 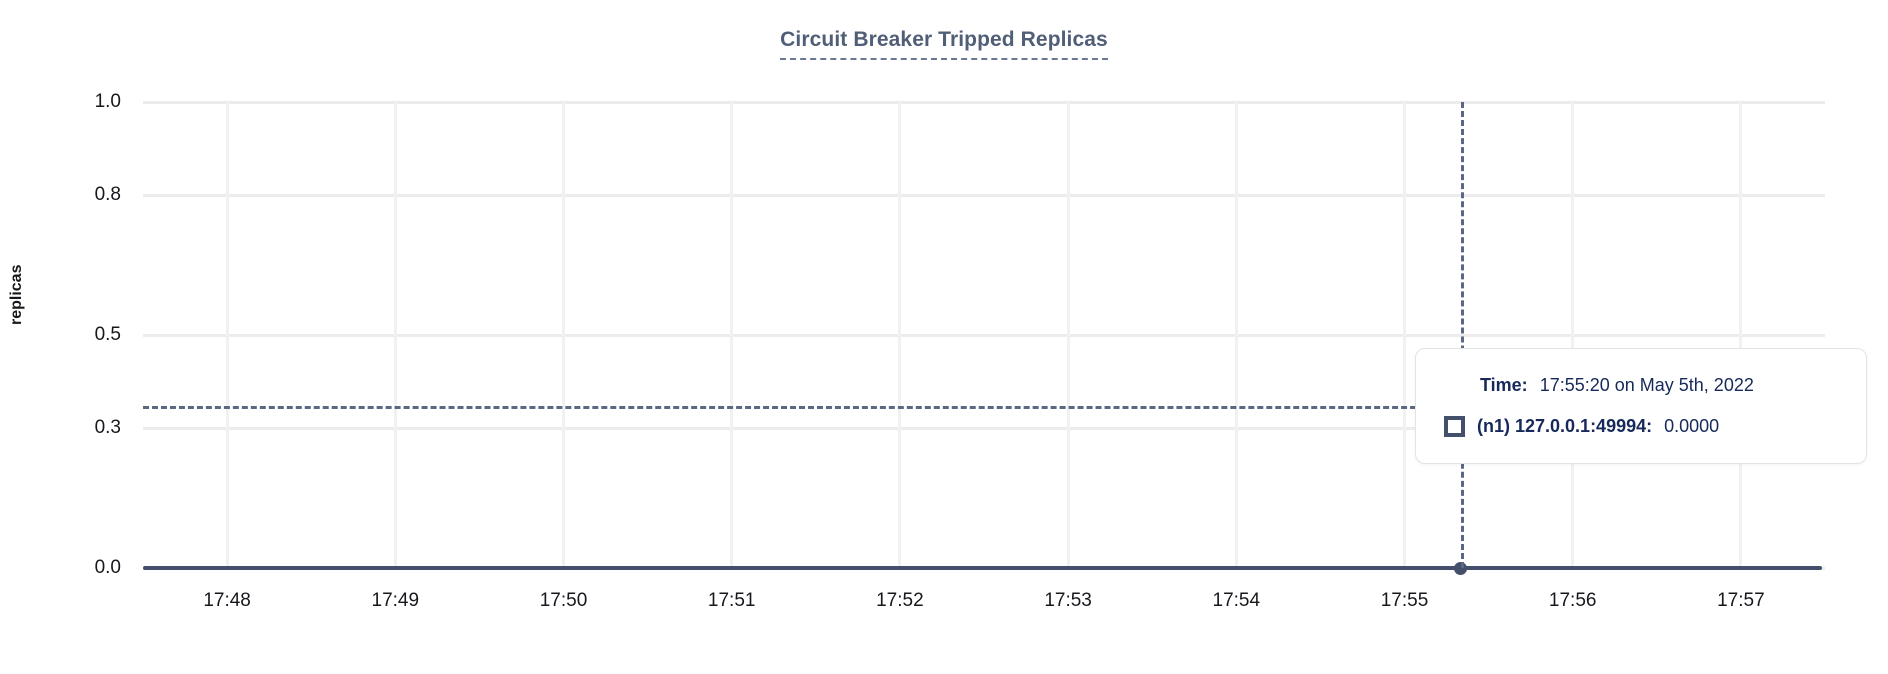 I want to click on y-axis-tick-label: 0.8, so click(x=107, y=195).